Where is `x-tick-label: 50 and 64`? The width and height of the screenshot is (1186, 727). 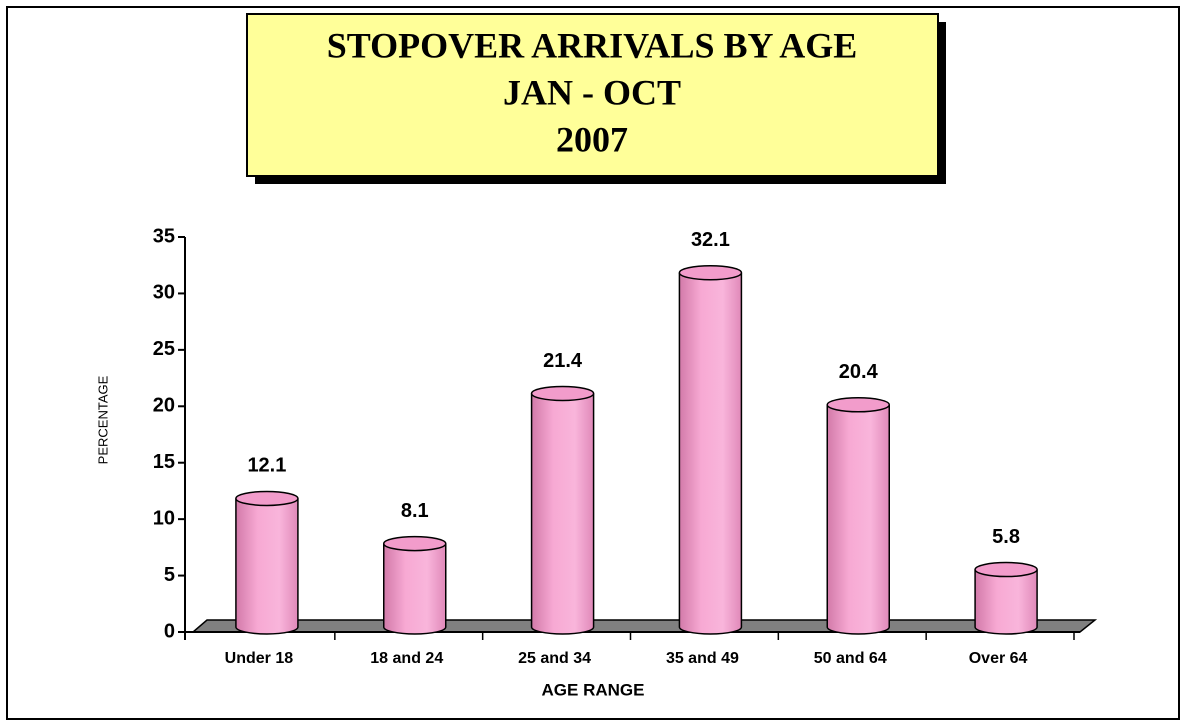
x-tick-label: 50 and 64 is located at coordinates (850, 658).